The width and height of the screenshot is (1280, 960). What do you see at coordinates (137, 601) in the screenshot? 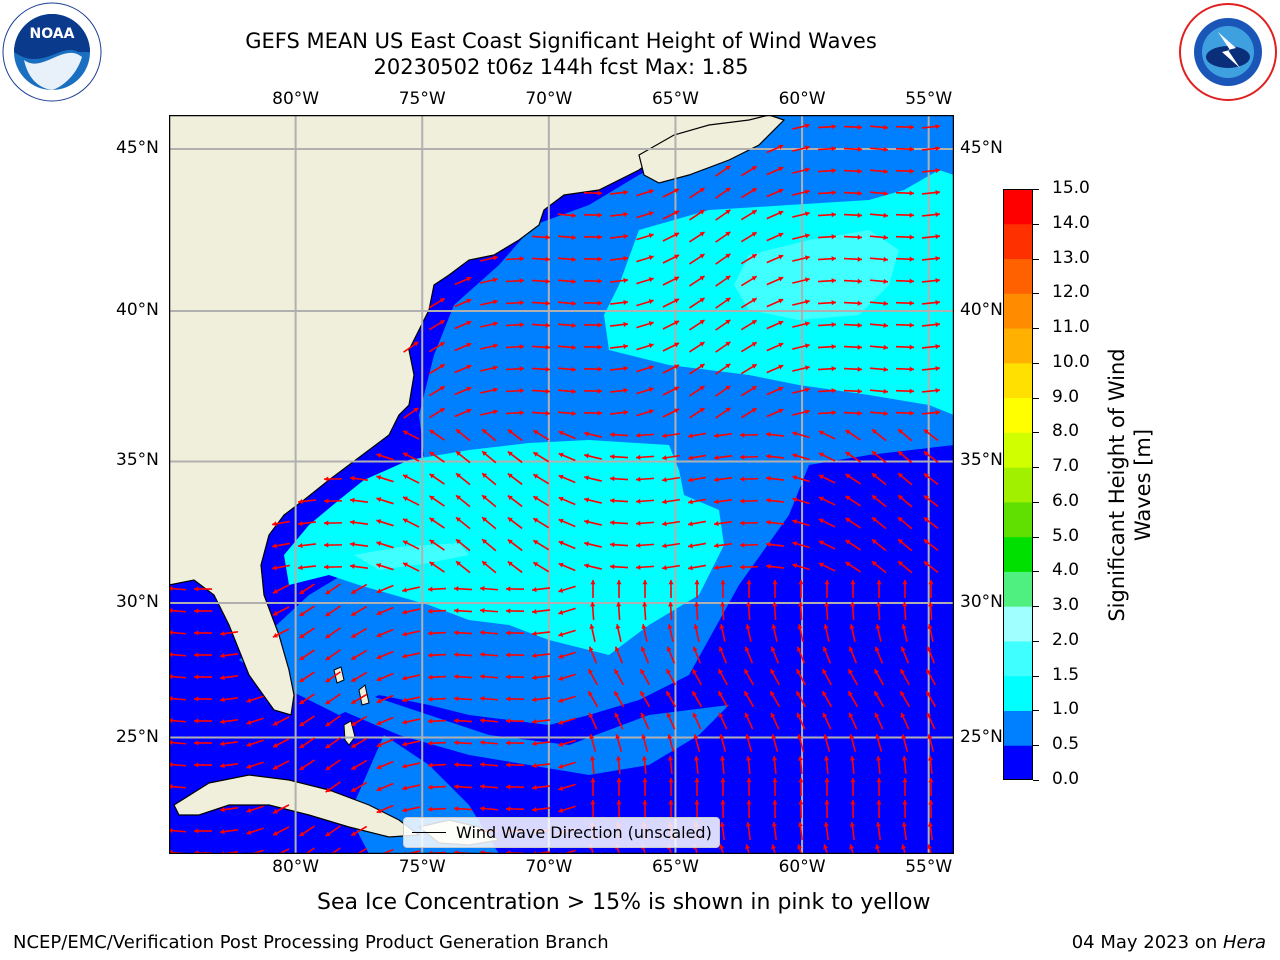
I see `lat-label-left: 30°N` at bounding box center [137, 601].